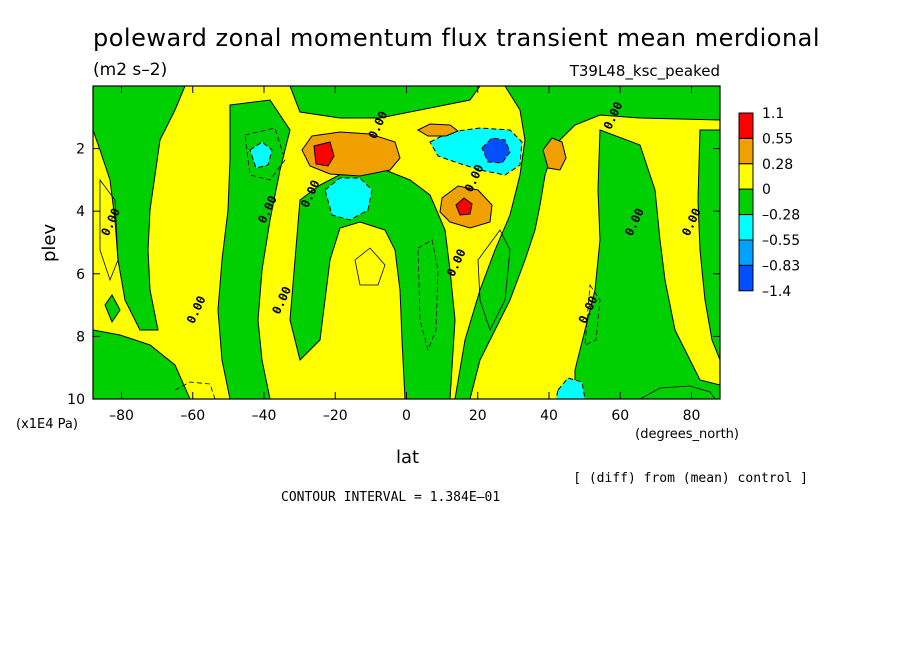 The image size is (904, 654). What do you see at coordinates (773, 114) in the screenshot?
I see `legend-label-0: 1.1` at bounding box center [773, 114].